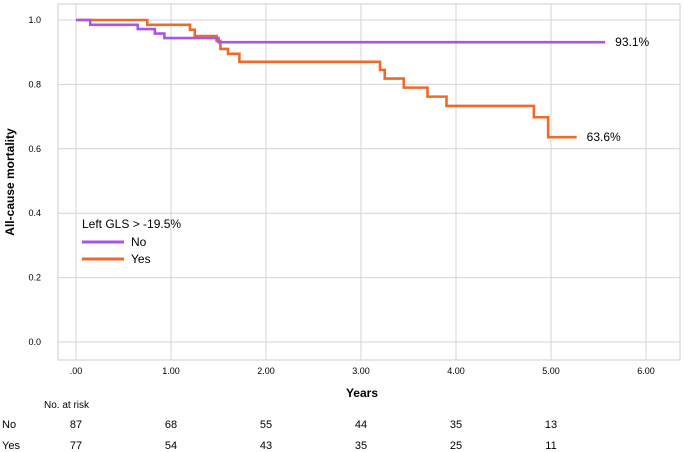 This screenshot has height=452, width=684. I want to click on risk-cell: 68, so click(171, 425).